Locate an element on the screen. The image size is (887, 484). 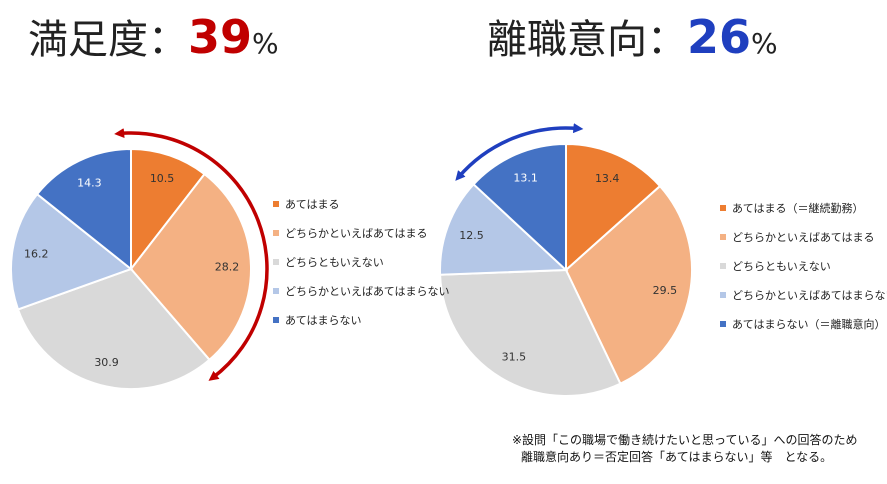
slice-data-label: 29.5 is located at coordinates (665, 290).